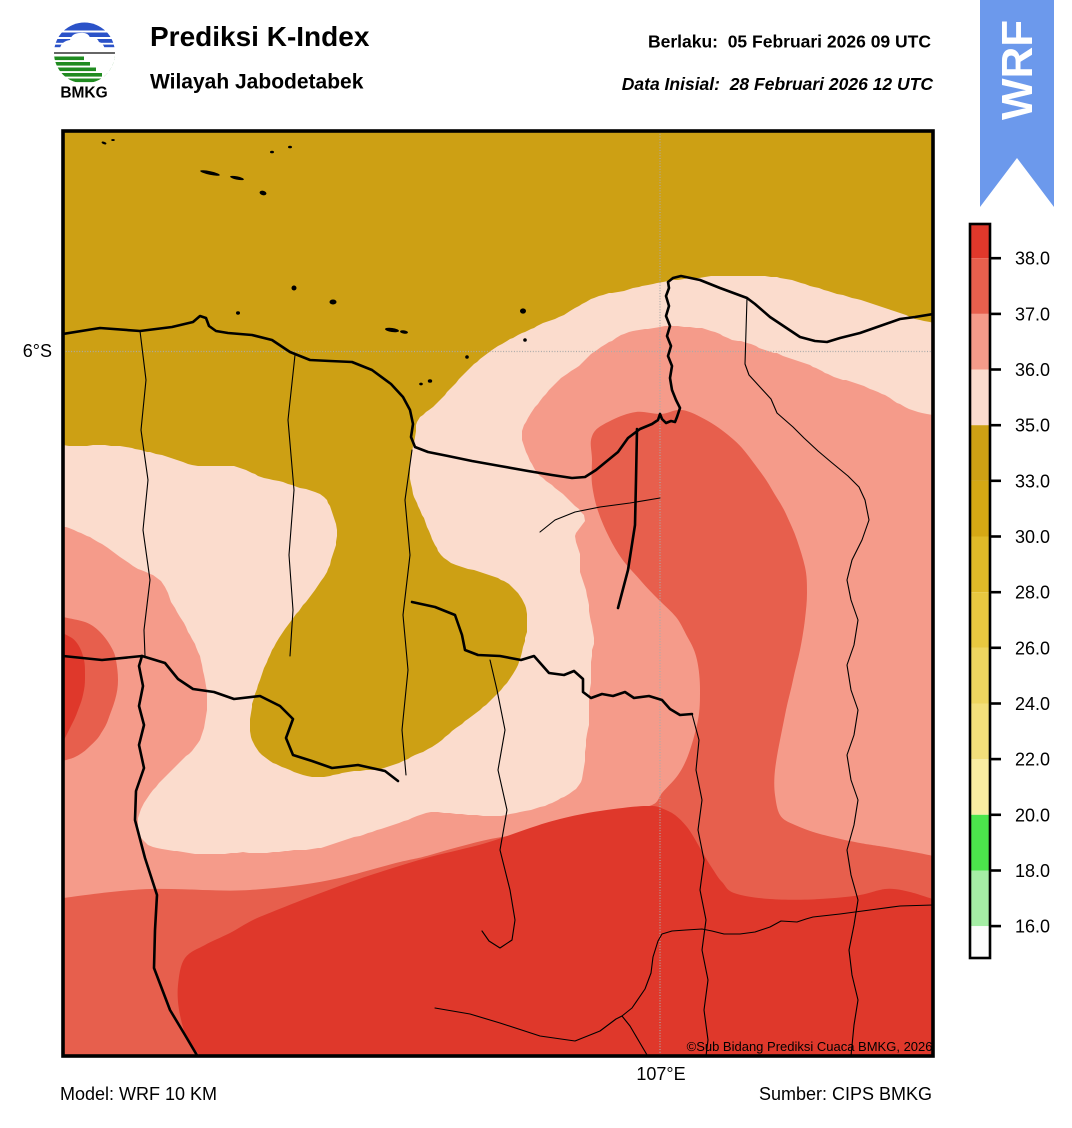 This screenshot has width=1072, height=1128. What do you see at coordinates (37, 351) in the screenshot?
I see `svg-text: 6°S` at bounding box center [37, 351].